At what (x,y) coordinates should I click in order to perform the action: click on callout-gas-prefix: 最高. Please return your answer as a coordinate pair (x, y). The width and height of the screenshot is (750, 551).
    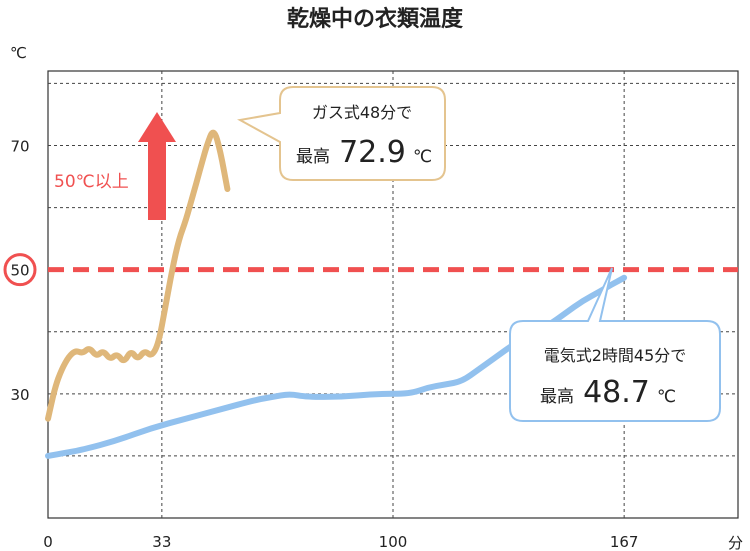
    Looking at the image, I should click on (313, 157).